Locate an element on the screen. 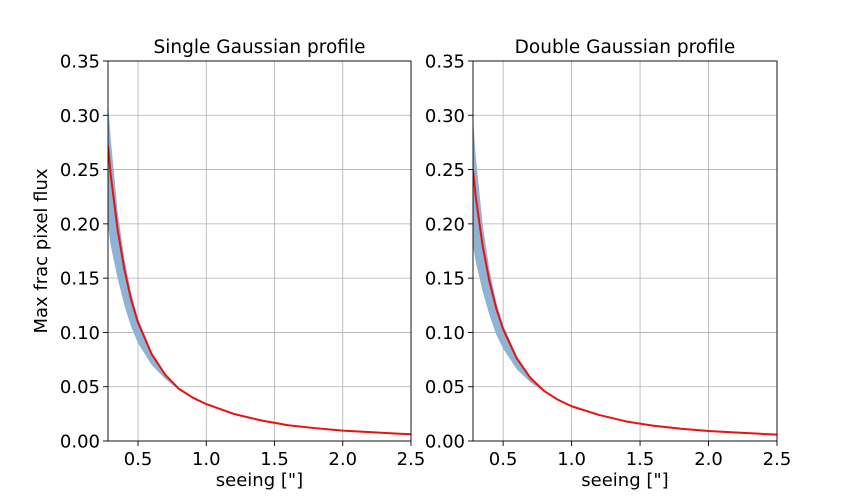  chart-title: Single Gaussian profile is located at coordinates (260, 47).